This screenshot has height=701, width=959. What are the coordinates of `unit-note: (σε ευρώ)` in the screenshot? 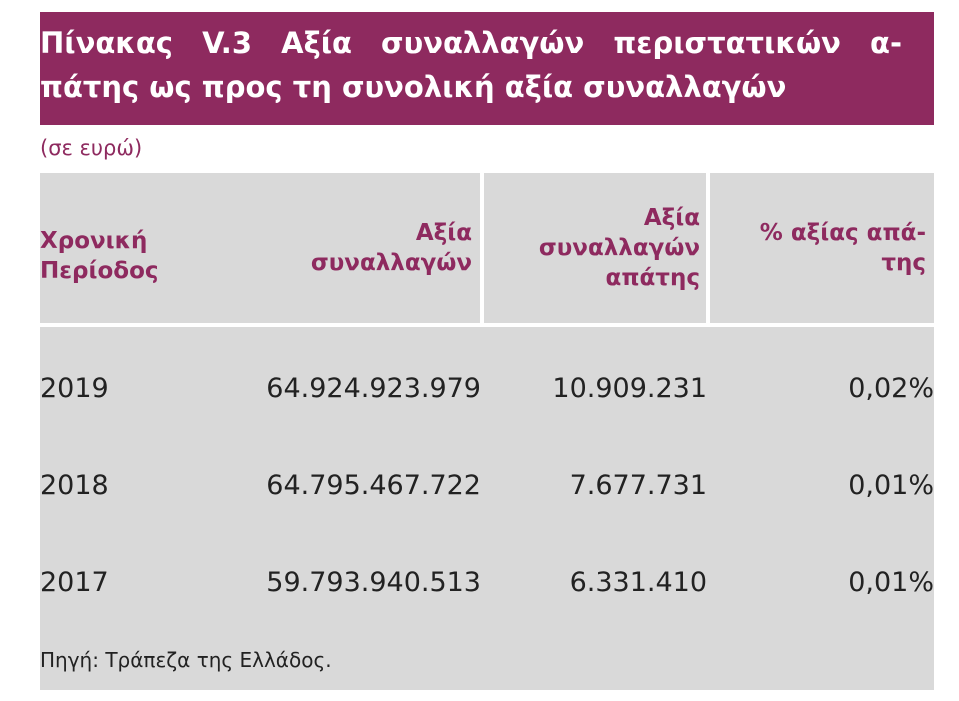 It's located at (91, 148).